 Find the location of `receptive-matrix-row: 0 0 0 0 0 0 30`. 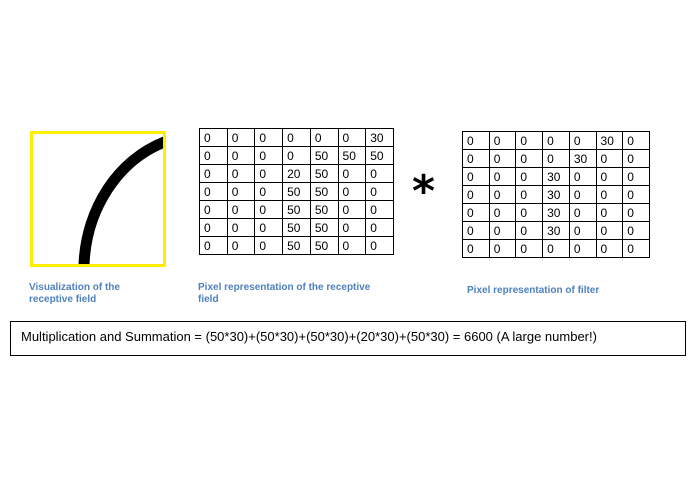

receptive-matrix-row: 0 0 0 0 0 0 30 is located at coordinates (296, 137).